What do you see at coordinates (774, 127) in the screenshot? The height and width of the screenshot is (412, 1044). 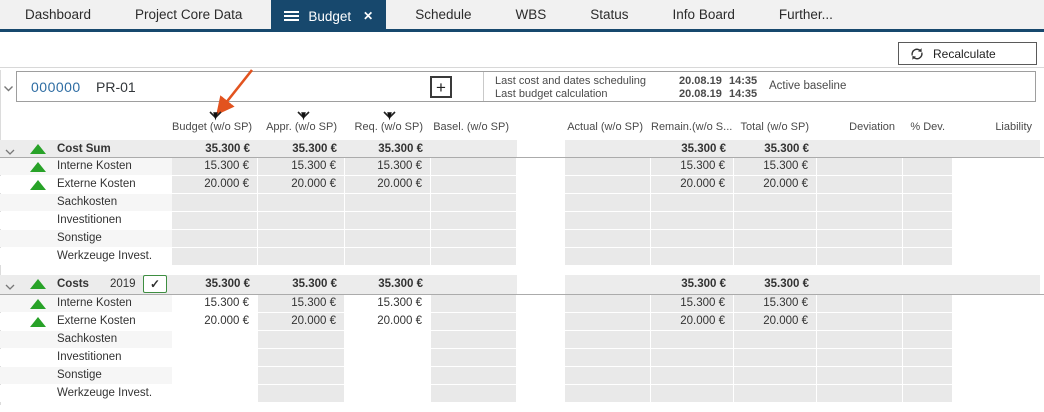 I see `column-header-total: Total (w/o SP)` at bounding box center [774, 127].